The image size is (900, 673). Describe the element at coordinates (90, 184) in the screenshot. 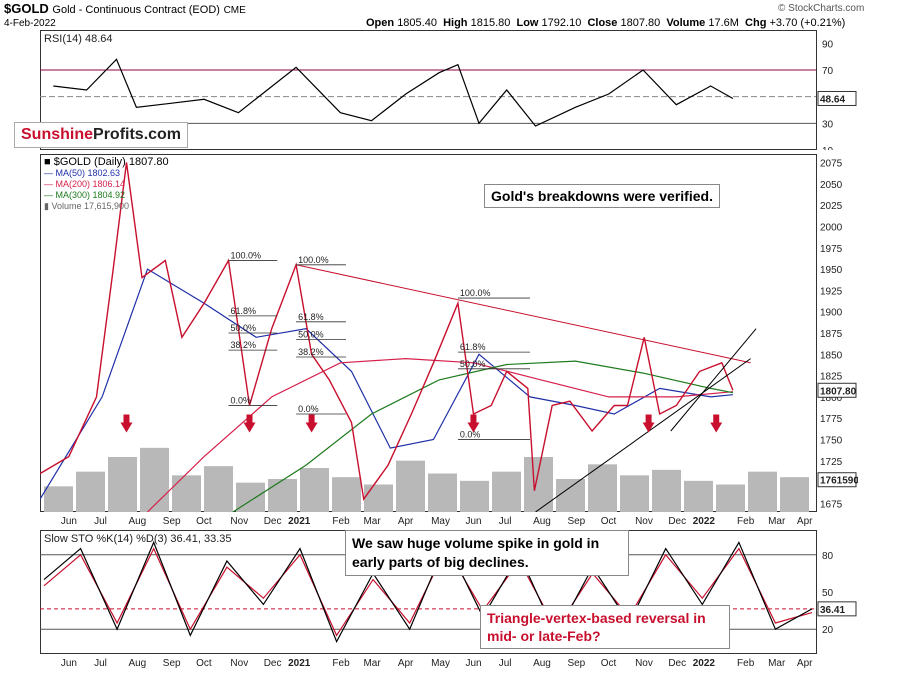

I see `legend-ma200-text: MA(200) 1806.14` at that location.